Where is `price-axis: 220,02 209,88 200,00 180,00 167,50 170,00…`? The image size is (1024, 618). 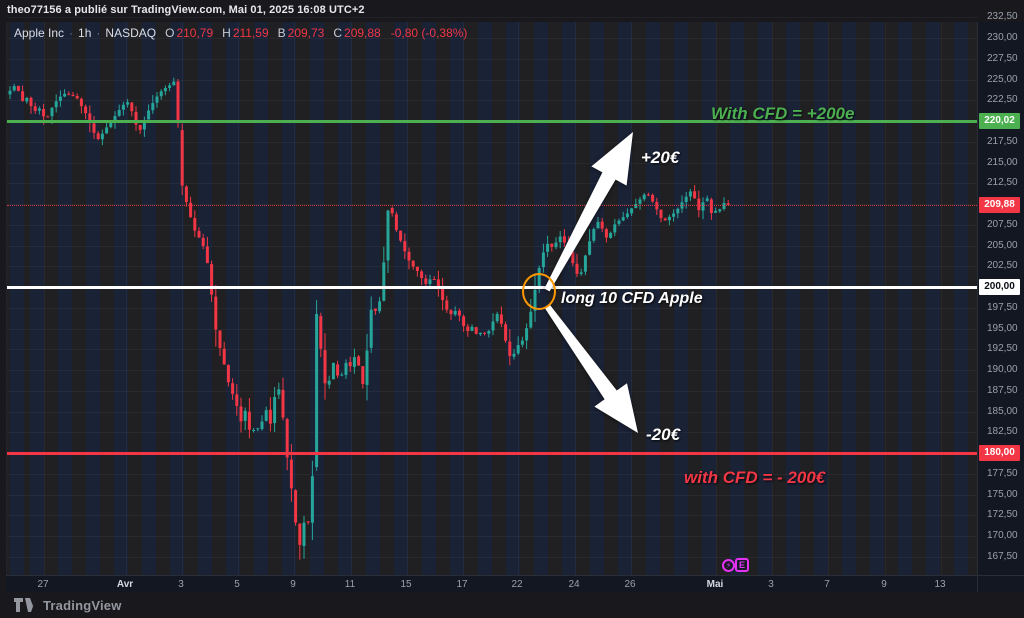
price-axis: 220,02 209,88 200,00 180,00 167,50 170,00… is located at coordinates (1000, 293).